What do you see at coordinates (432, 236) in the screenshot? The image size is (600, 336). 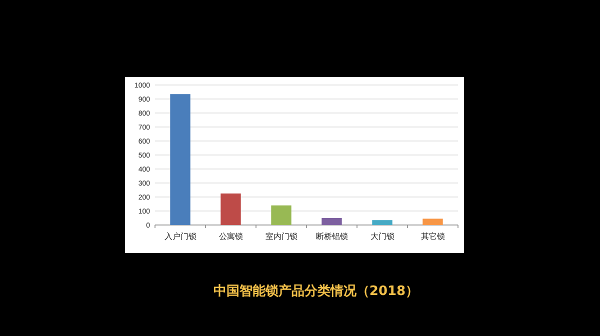 I see `x-tick-label: 其它锁` at bounding box center [432, 236].